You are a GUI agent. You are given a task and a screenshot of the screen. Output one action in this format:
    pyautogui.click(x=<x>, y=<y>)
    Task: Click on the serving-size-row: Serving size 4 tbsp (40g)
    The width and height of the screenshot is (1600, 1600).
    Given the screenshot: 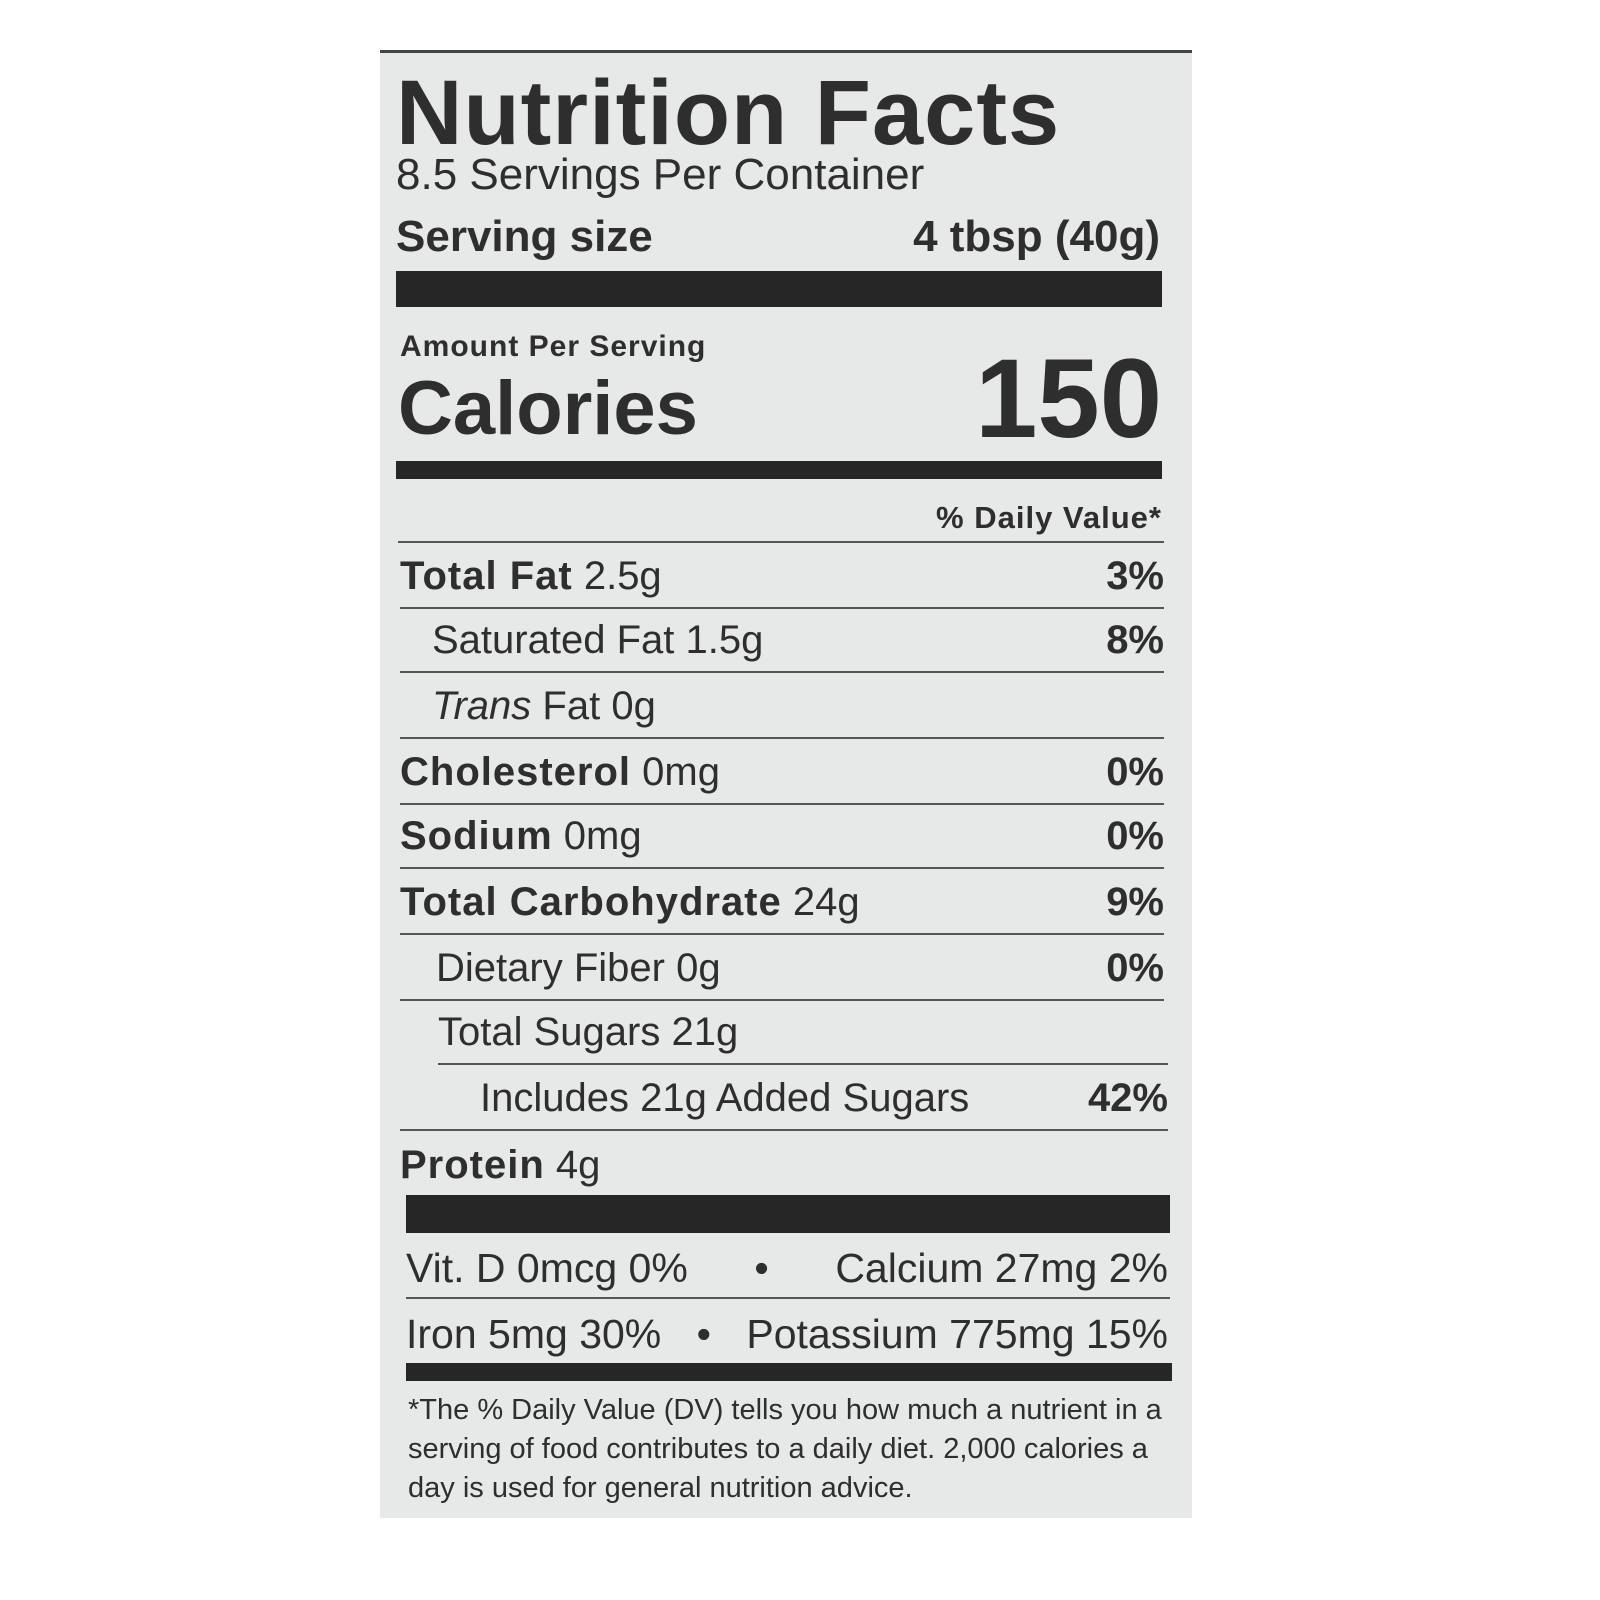 What is the action you would take?
    pyautogui.click(x=778, y=237)
    